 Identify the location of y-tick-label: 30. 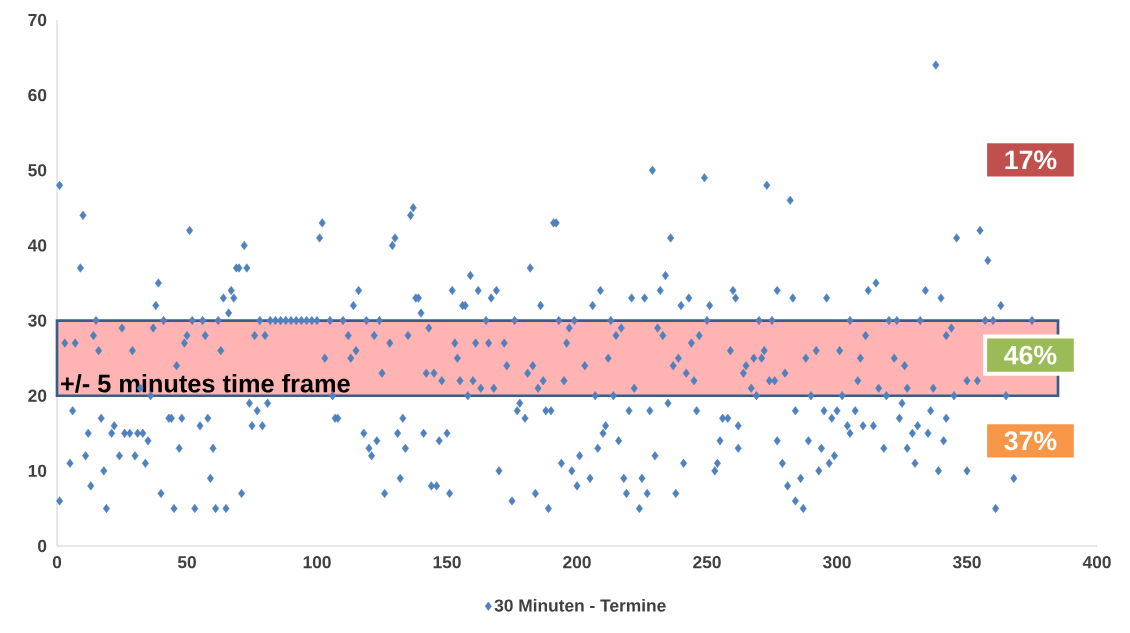
(37, 320).